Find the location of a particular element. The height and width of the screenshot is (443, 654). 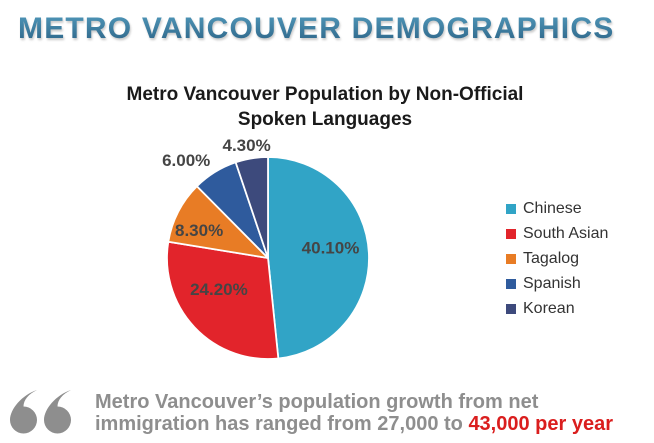

page-title: METRO VANCOUVER DEMOGRAPHICS is located at coordinates (316, 28).